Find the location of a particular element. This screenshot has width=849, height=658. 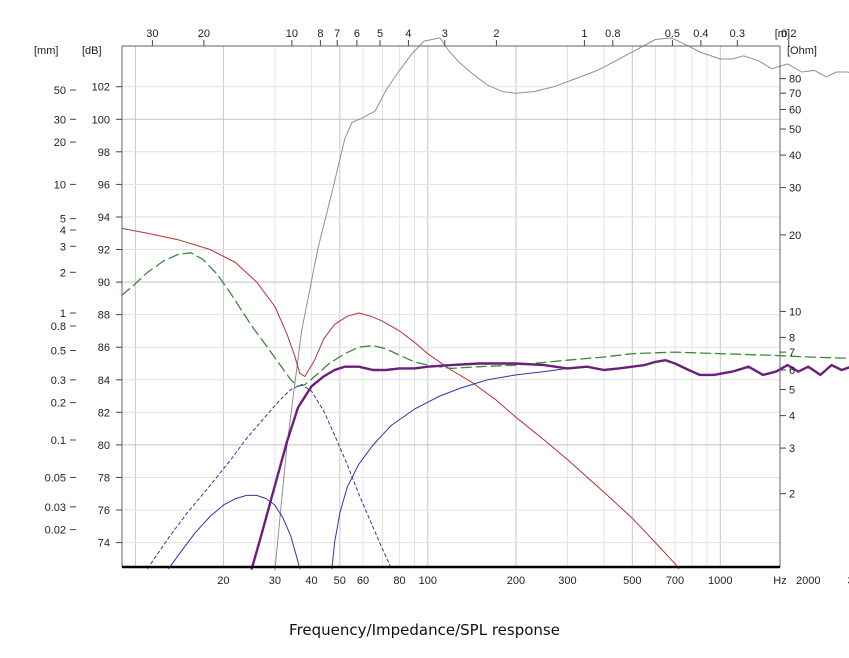

mm-tick-label: 1 is located at coordinates (63, 314).